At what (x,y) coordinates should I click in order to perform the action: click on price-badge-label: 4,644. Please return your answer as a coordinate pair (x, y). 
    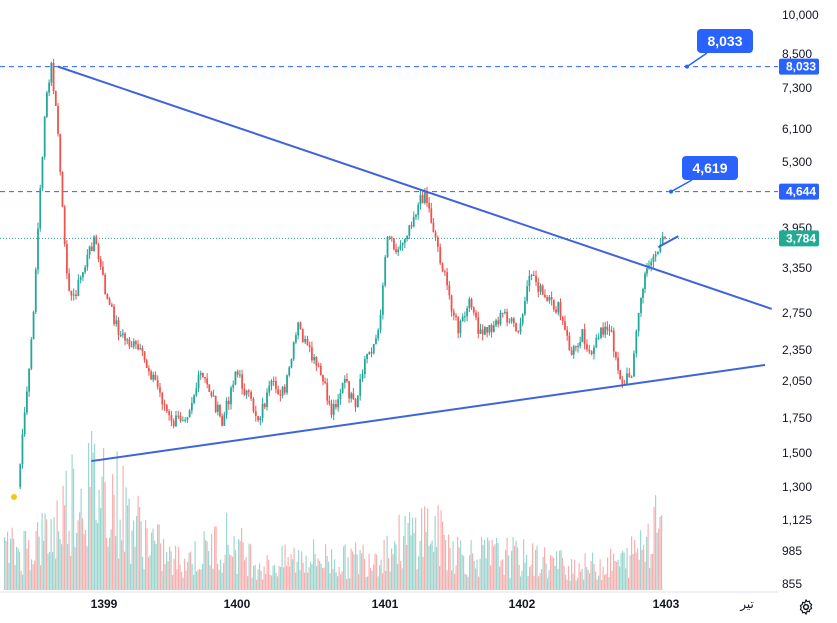
    Looking at the image, I should click on (801, 192).